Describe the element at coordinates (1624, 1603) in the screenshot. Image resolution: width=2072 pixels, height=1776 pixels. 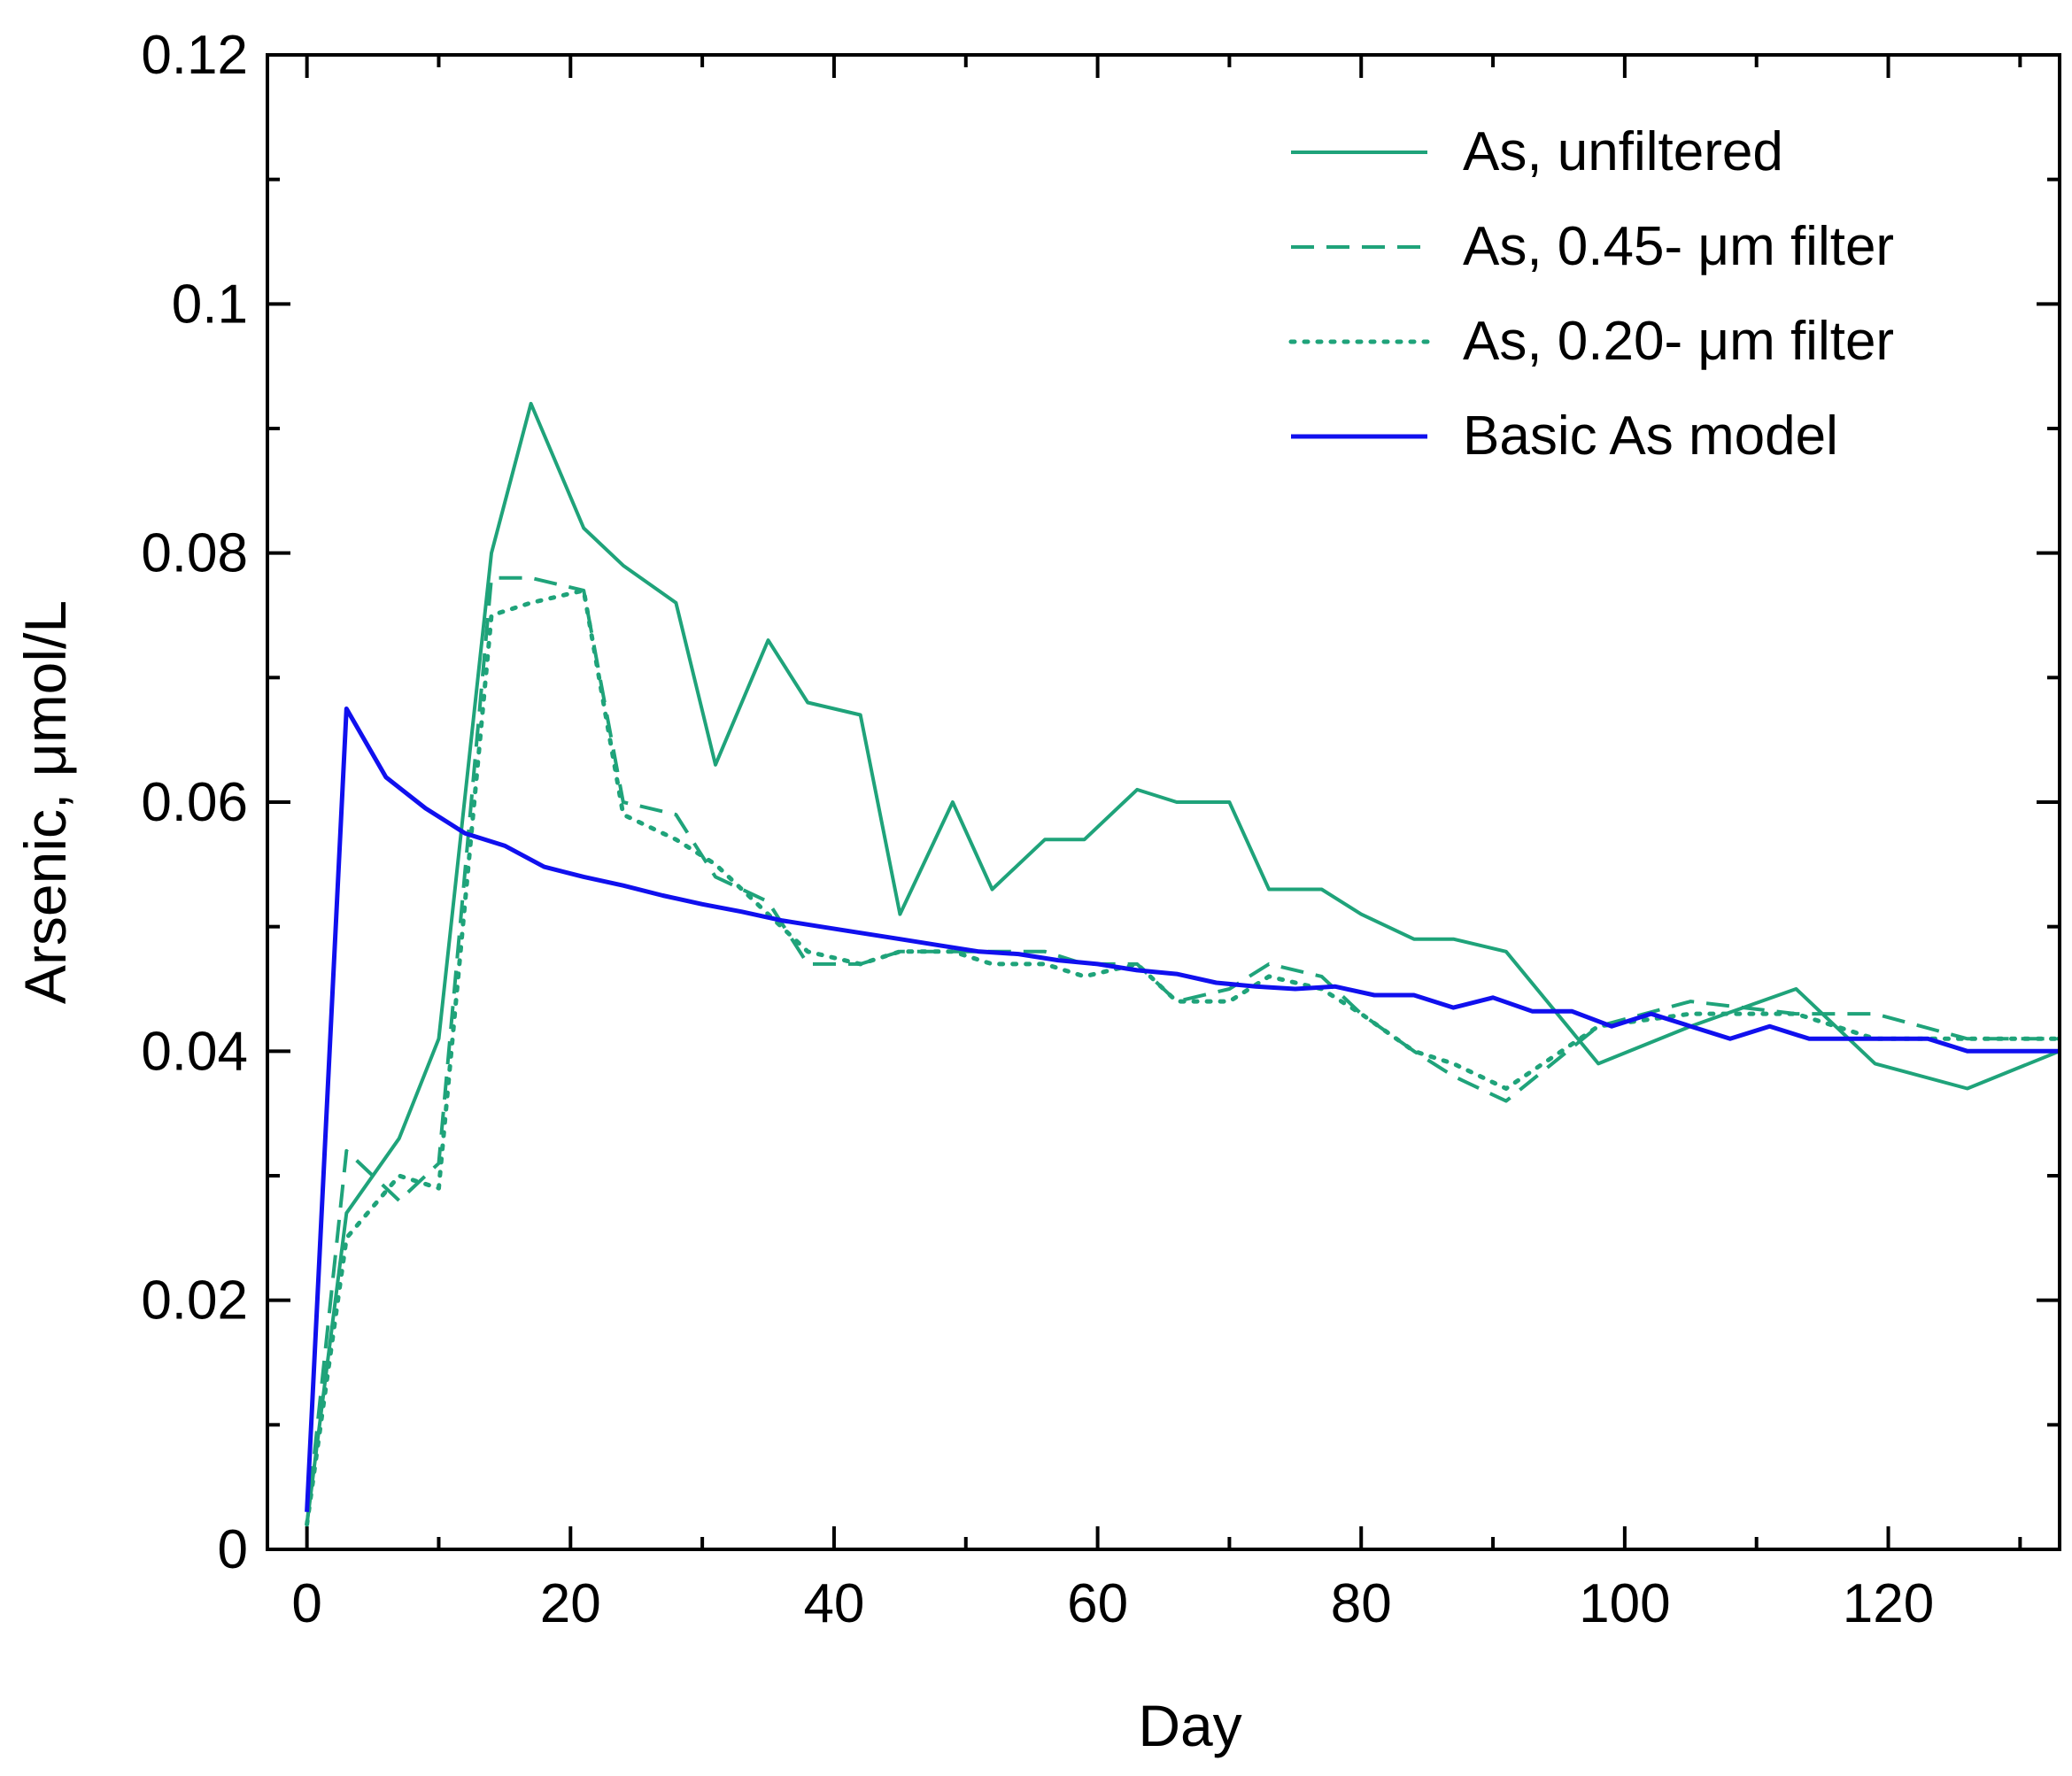
I see `x-tick-label: 100` at that location.